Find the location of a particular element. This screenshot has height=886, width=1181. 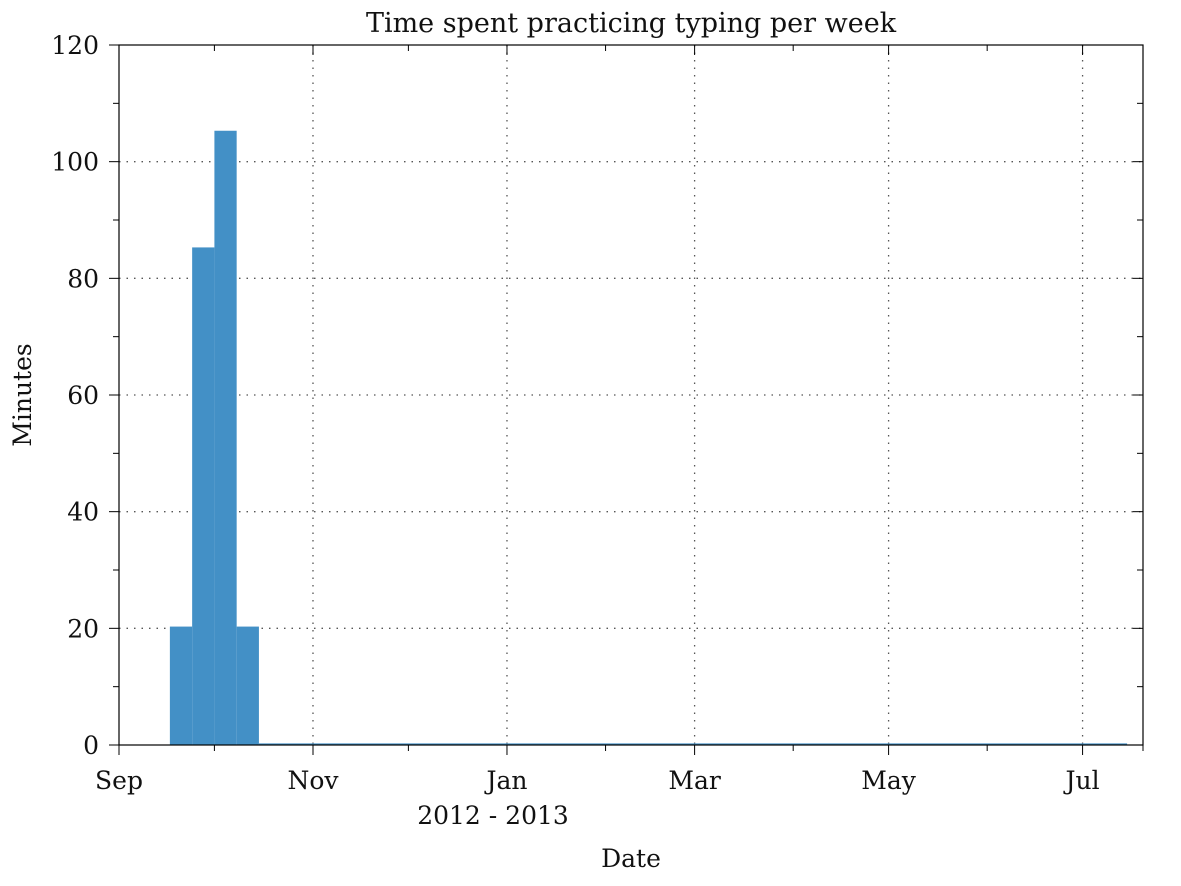

y-tick-label: 40 is located at coordinates (83, 512).